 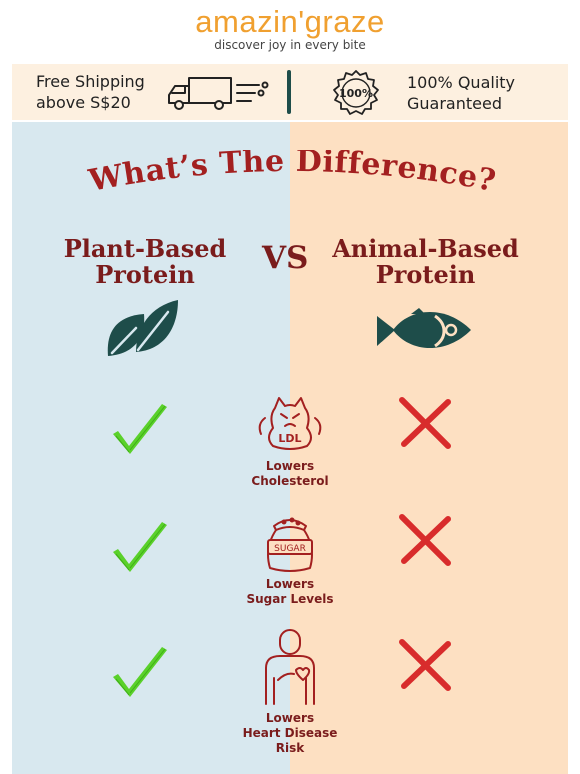 I want to click on benefit-label-cholesterol: Lowers Cholesterol, so click(x=290, y=474).